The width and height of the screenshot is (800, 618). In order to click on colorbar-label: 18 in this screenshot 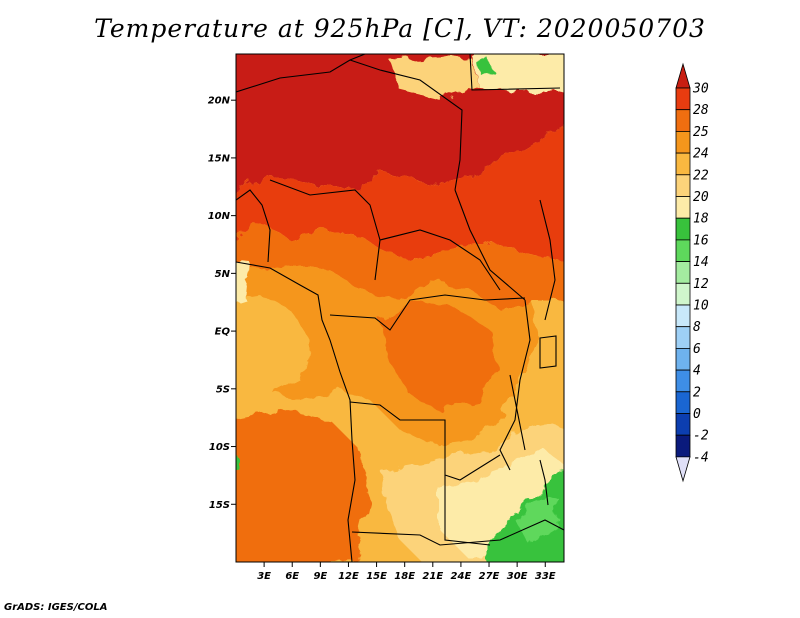, I will do `click(701, 219)`.